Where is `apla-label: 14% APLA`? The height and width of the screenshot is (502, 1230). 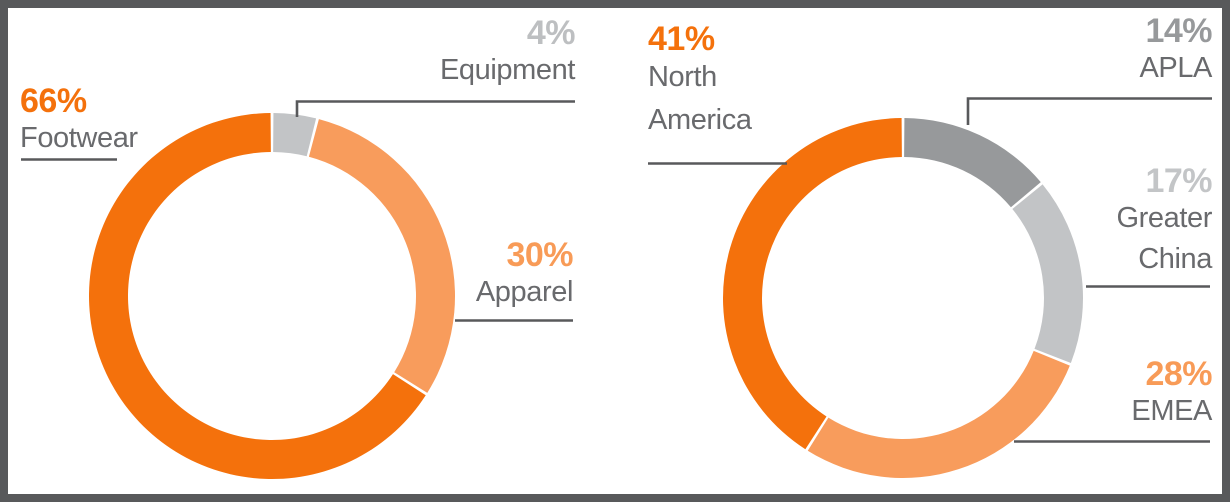 apla-label: 14% APLA is located at coordinates (1175, 51).